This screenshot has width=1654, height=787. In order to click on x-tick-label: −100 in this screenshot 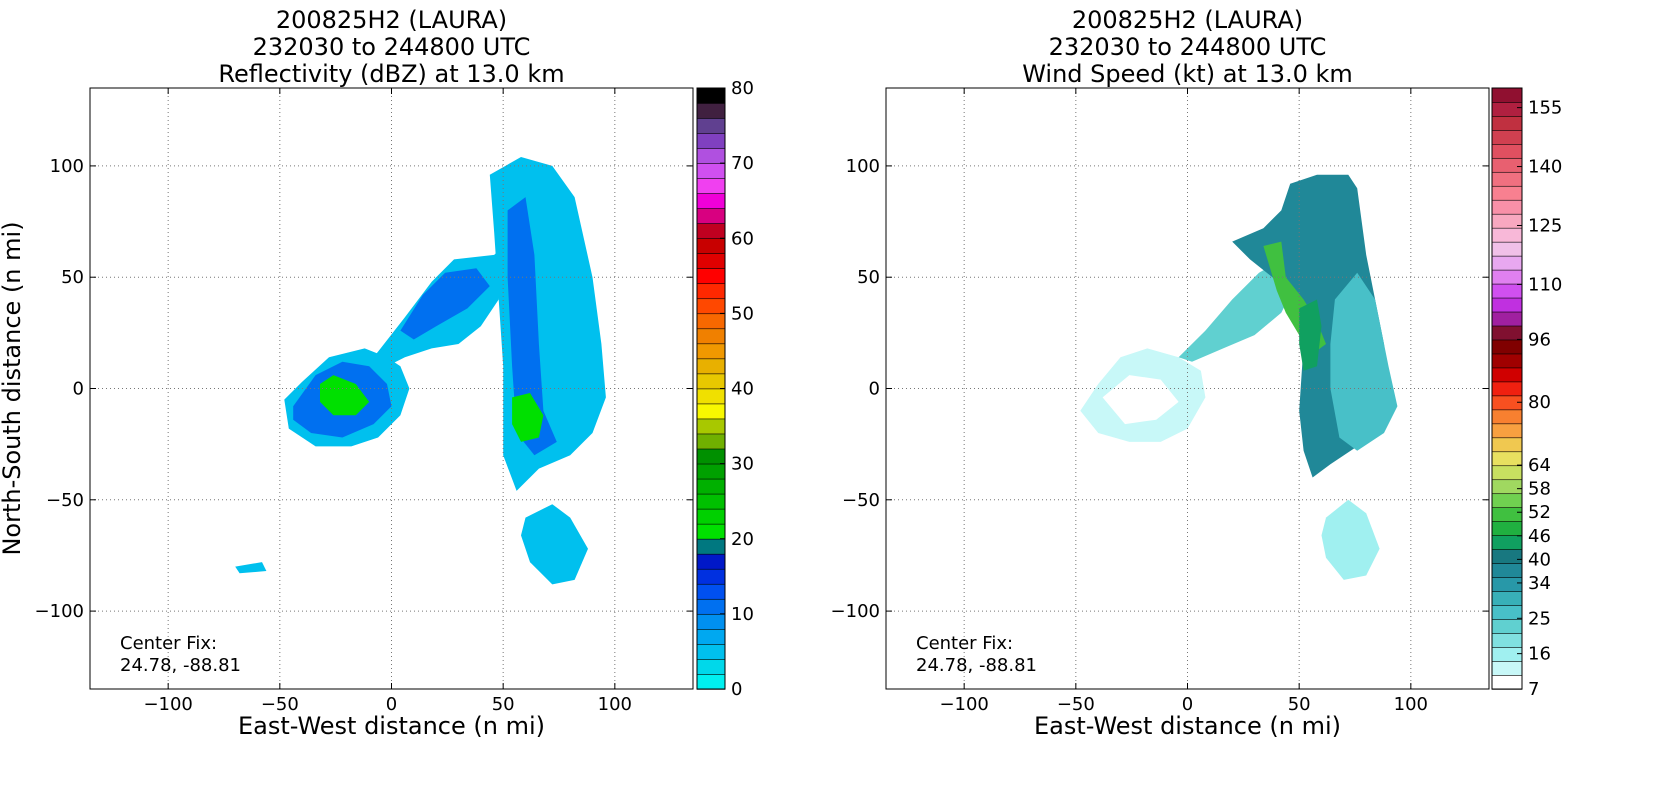, I will do `click(167, 704)`.